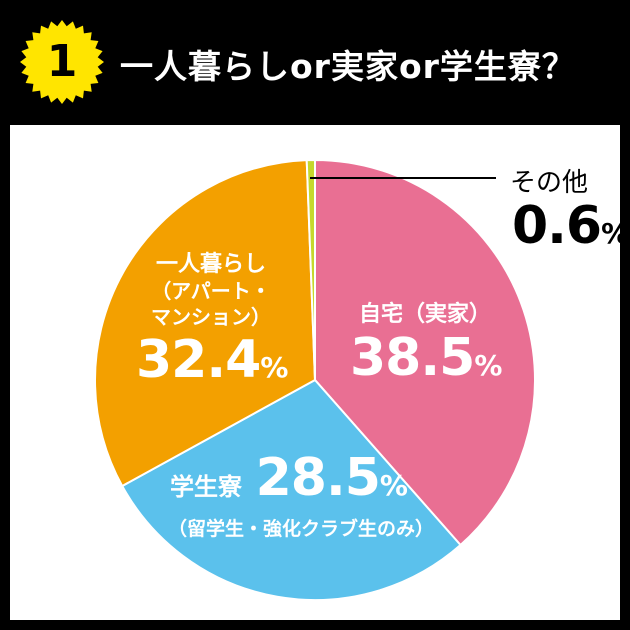  Describe the element at coordinates (310, 269) in the screenshot. I see `slice-other` at that location.